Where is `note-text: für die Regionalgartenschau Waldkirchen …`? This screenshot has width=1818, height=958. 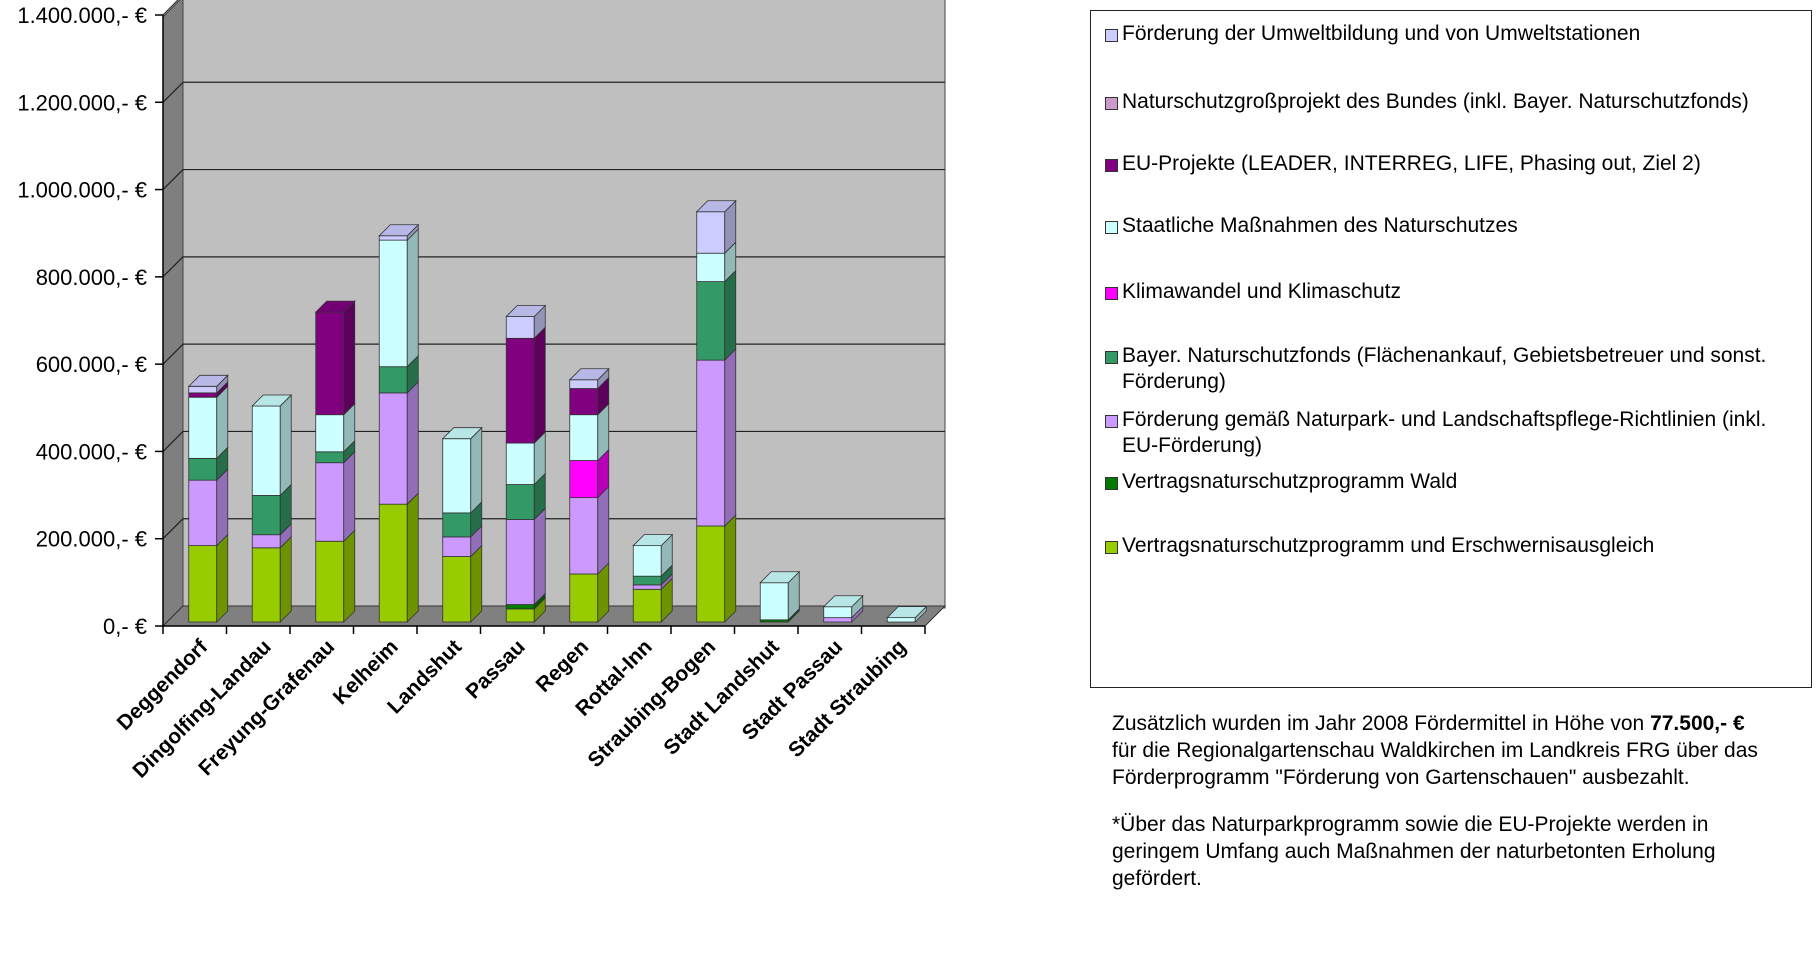 note-text: für die Regionalgartenschau Waldkirchen … is located at coordinates (1435, 764).